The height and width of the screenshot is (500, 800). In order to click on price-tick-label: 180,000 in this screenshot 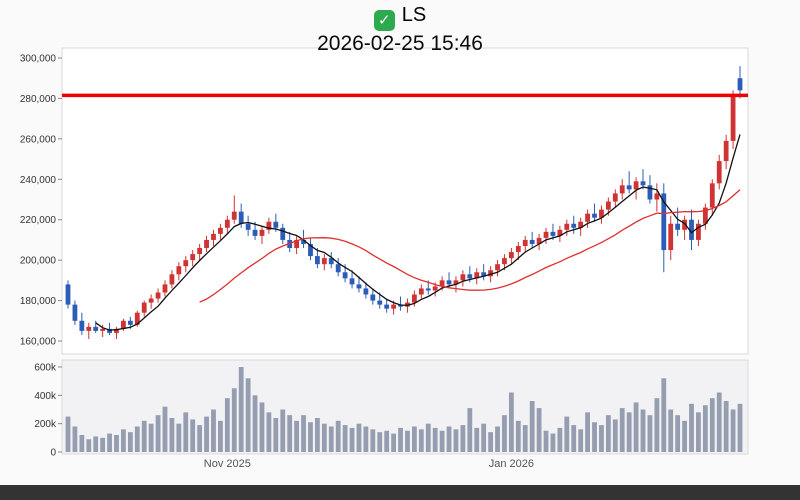, I will do `click(38, 301)`.